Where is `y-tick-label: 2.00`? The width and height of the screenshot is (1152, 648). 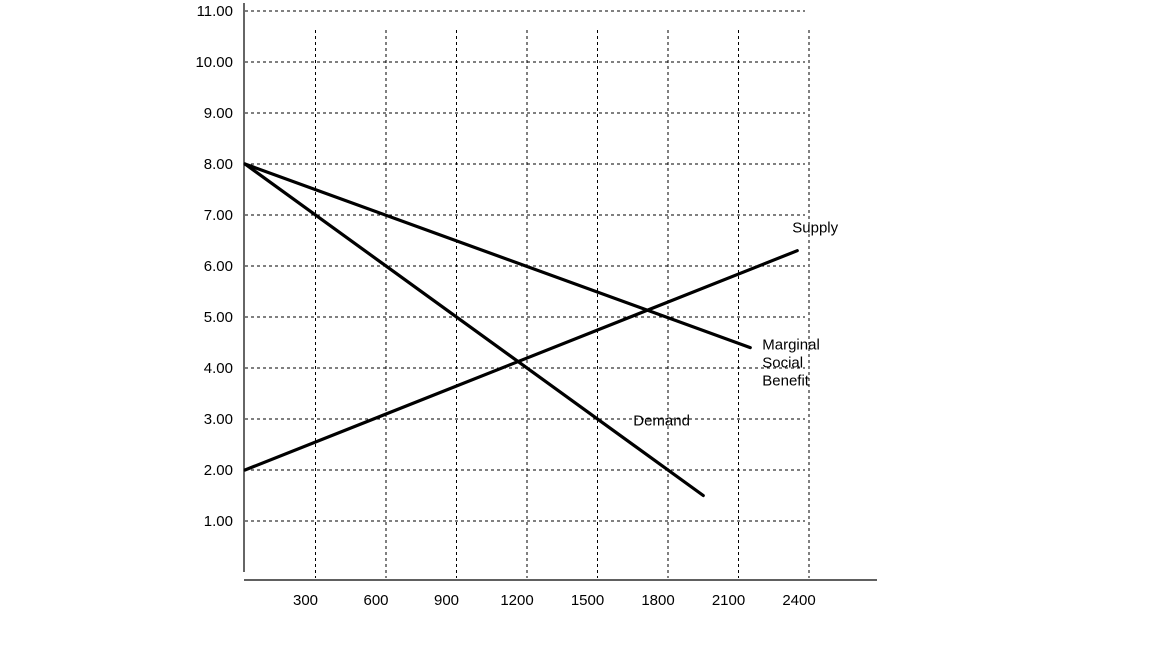
y-tick-label: 2.00 is located at coordinates (218, 470).